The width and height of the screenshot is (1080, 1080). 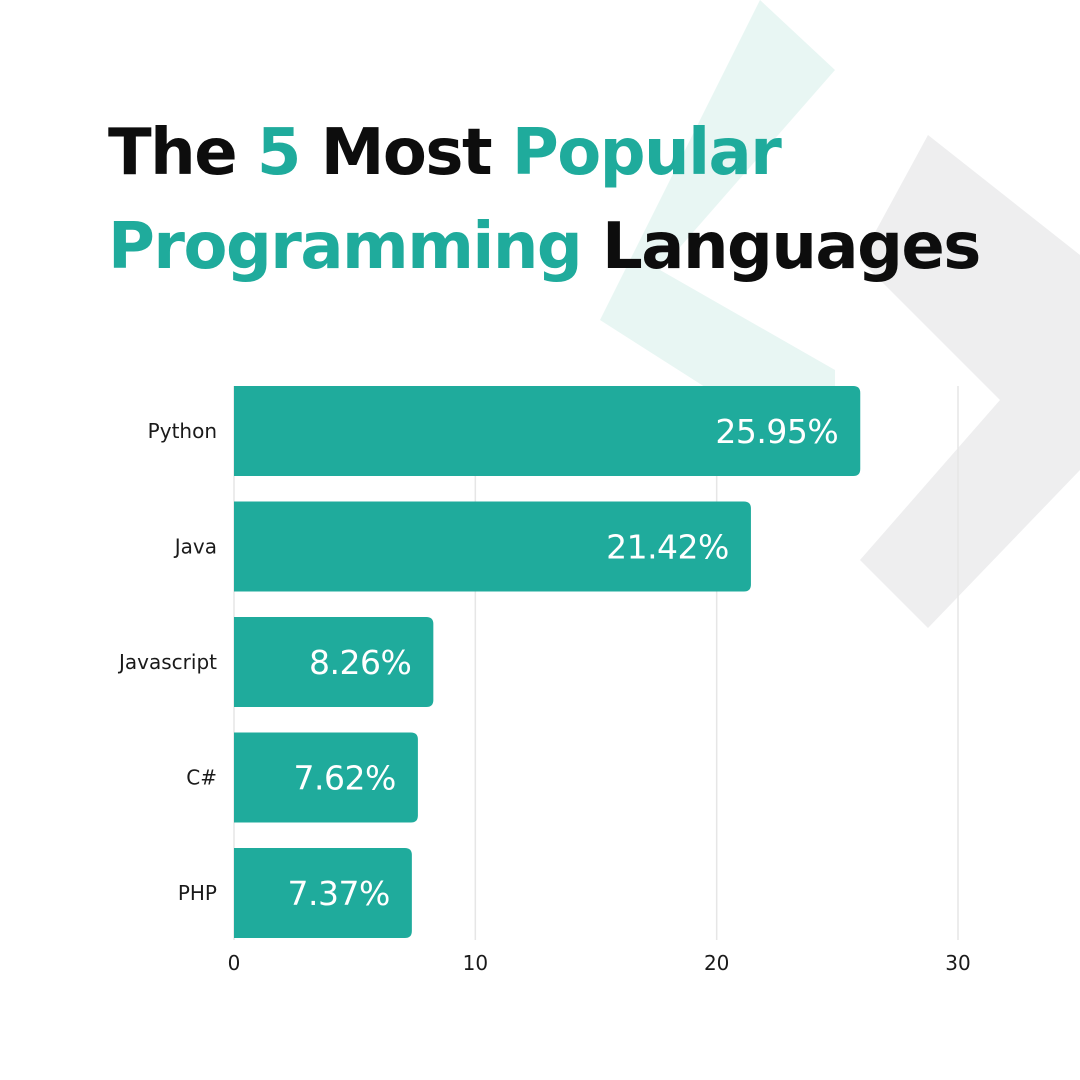 I want to click on category-label: PHP, so click(x=197, y=893).